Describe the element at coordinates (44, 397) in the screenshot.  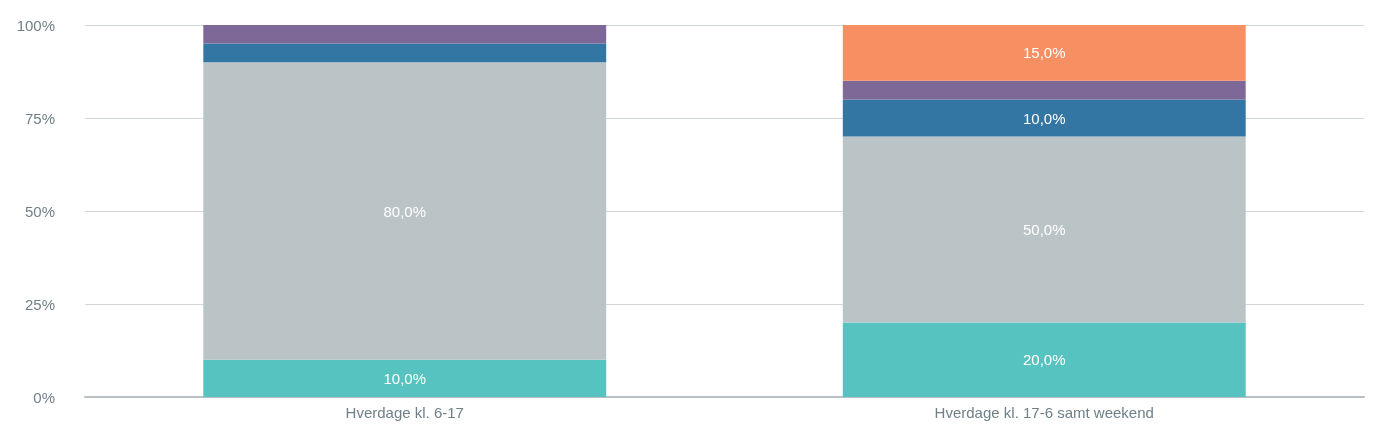
I see `y-tick-label: 0%` at that location.